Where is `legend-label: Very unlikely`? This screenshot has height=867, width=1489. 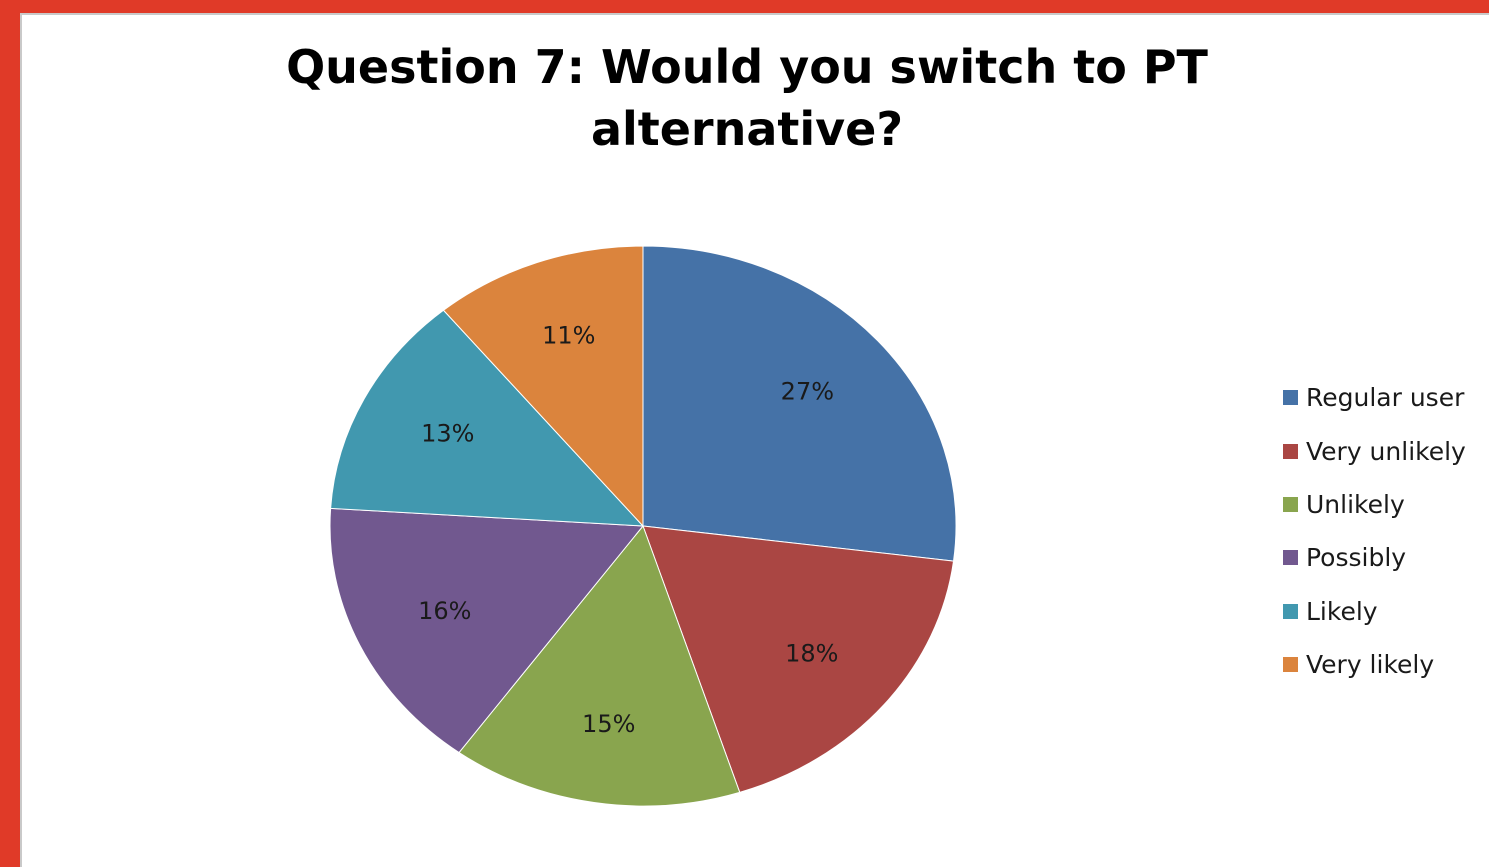 legend-label: Very unlikely is located at coordinates (1386, 451).